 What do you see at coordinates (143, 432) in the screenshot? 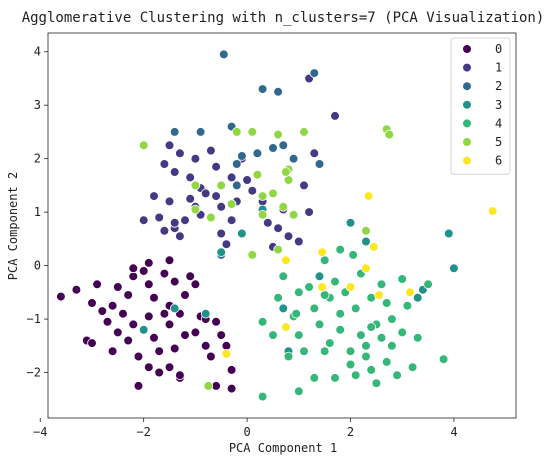
I see `x-tick-label: −2` at bounding box center [143, 432].